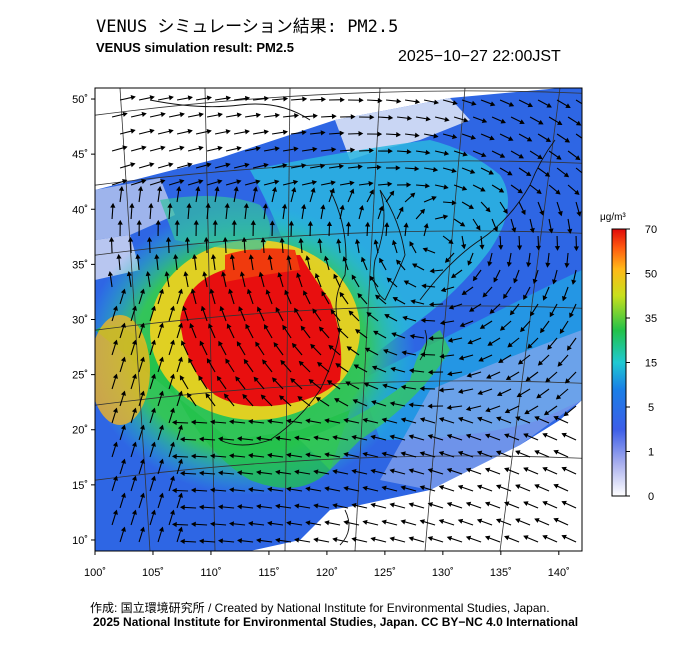 The height and width of the screenshot is (649, 700). I want to click on lat-tick-label: 25˚, so click(80, 376).